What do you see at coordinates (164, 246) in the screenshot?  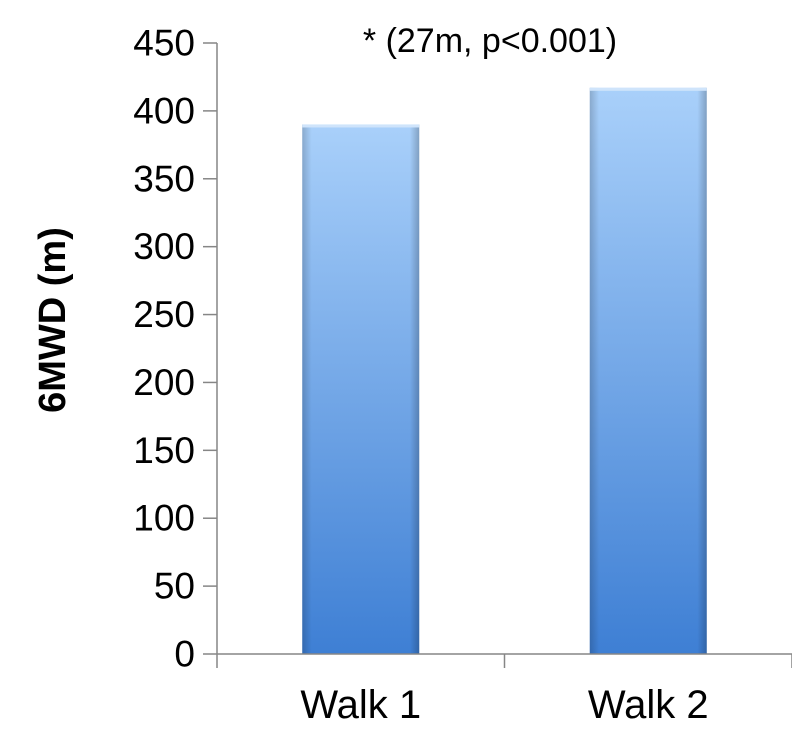 I see `y-tick-label: 300` at bounding box center [164, 246].